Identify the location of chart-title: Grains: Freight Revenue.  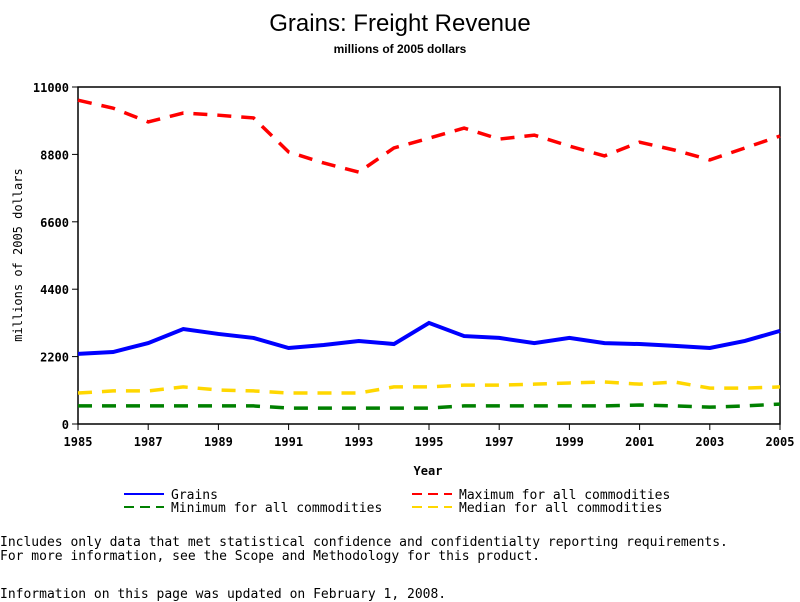
(399, 23).